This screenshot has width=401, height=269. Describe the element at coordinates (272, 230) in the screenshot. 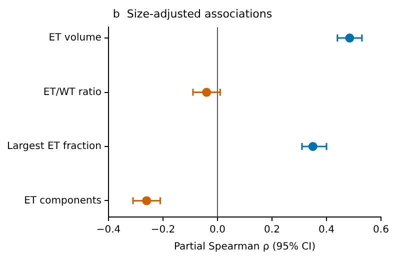

I see `x-tick-label: 0.2` at that location.